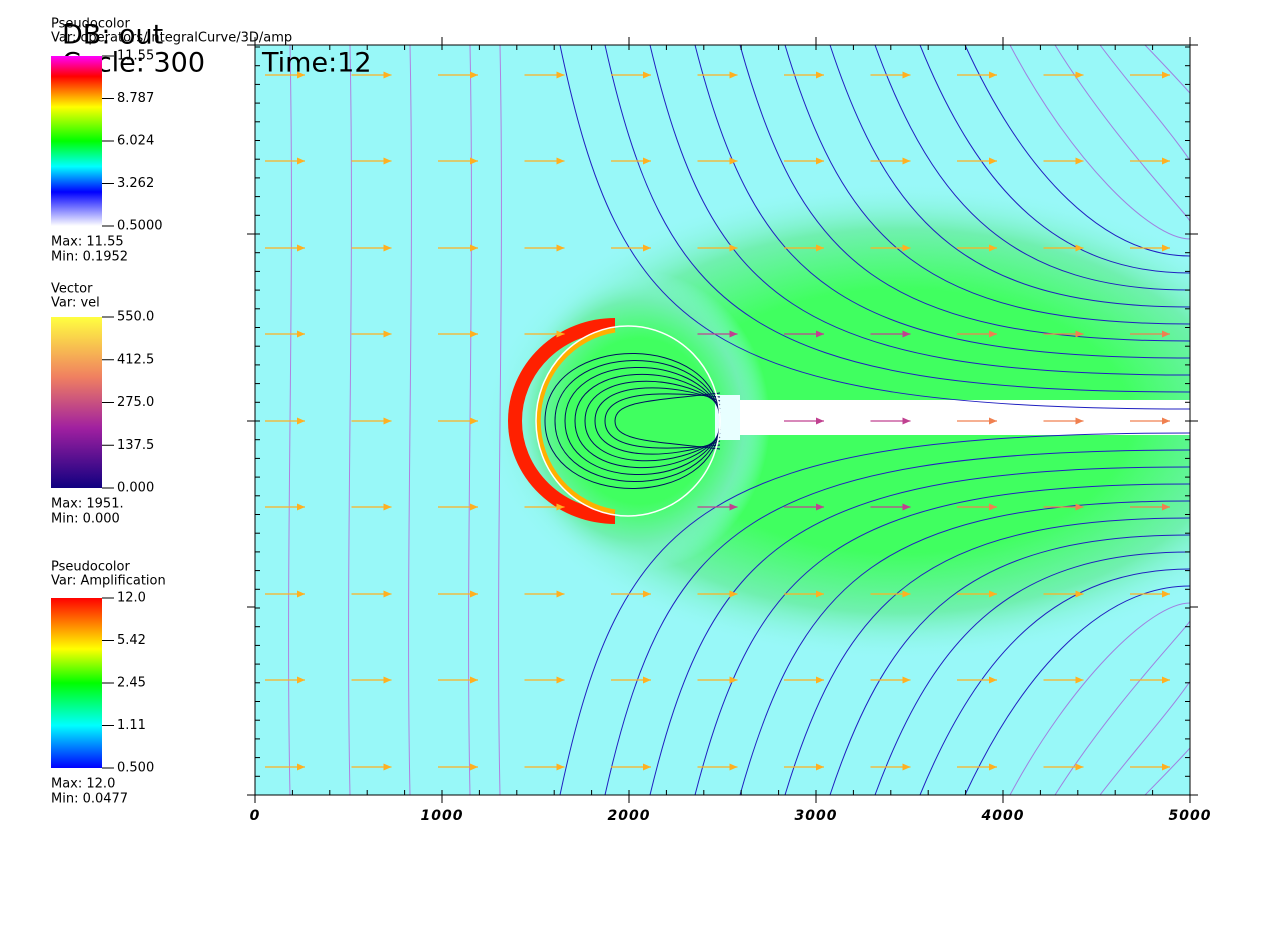  I want to click on tail, so click(965, 417).